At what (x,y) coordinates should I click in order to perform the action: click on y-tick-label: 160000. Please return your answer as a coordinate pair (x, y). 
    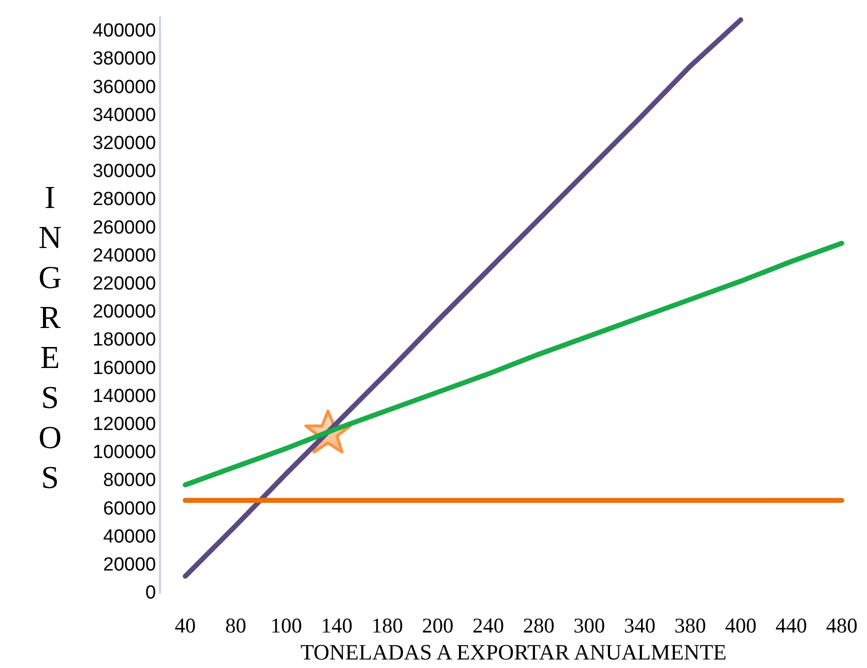
    Looking at the image, I should click on (124, 368).